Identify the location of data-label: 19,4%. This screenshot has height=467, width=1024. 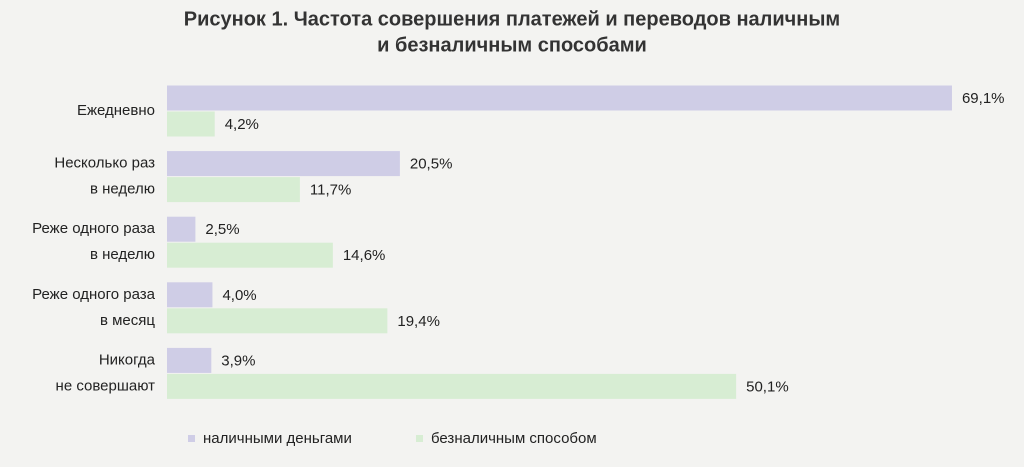
(418, 321).